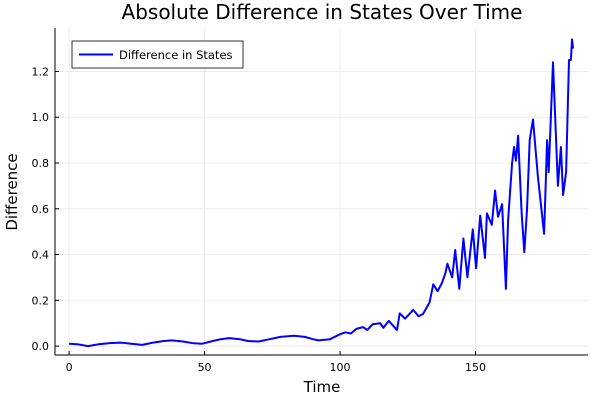 The width and height of the screenshot is (600, 404). I want to click on legend-label: Difference in States, so click(176, 55).